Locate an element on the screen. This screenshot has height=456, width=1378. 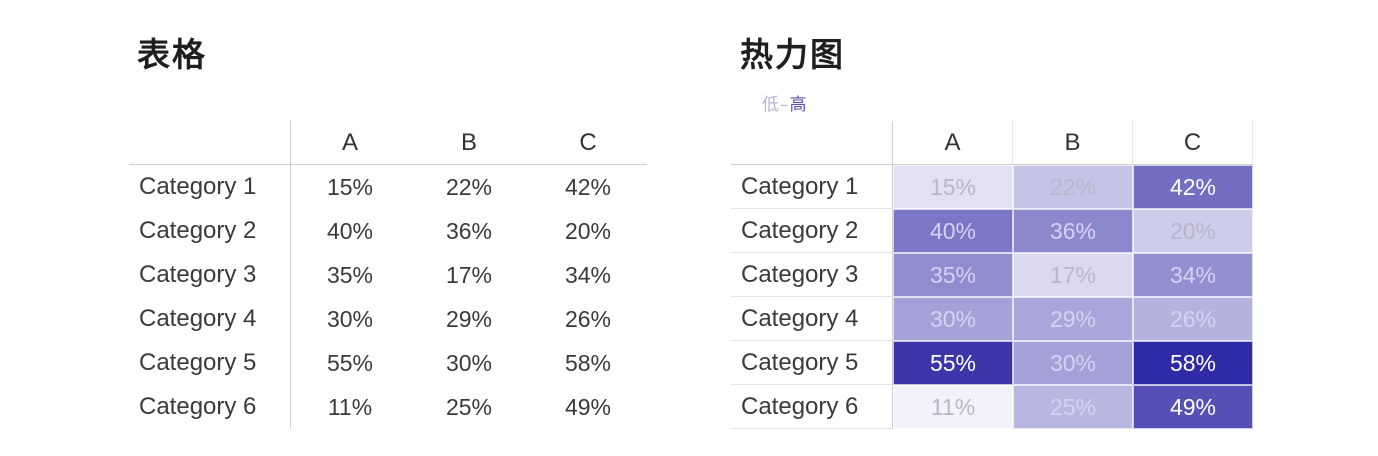
heatmap-cell: 15% is located at coordinates (953, 187).